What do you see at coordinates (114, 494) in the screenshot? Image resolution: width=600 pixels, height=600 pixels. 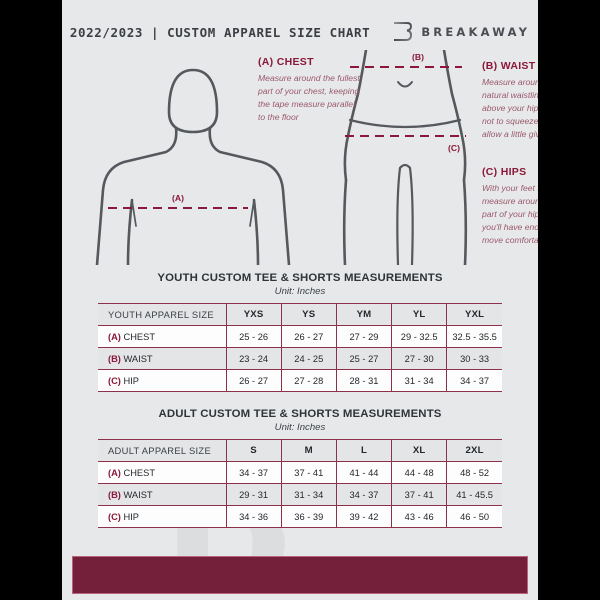 I see `adult-waist-tag: (B)` at bounding box center [114, 494].